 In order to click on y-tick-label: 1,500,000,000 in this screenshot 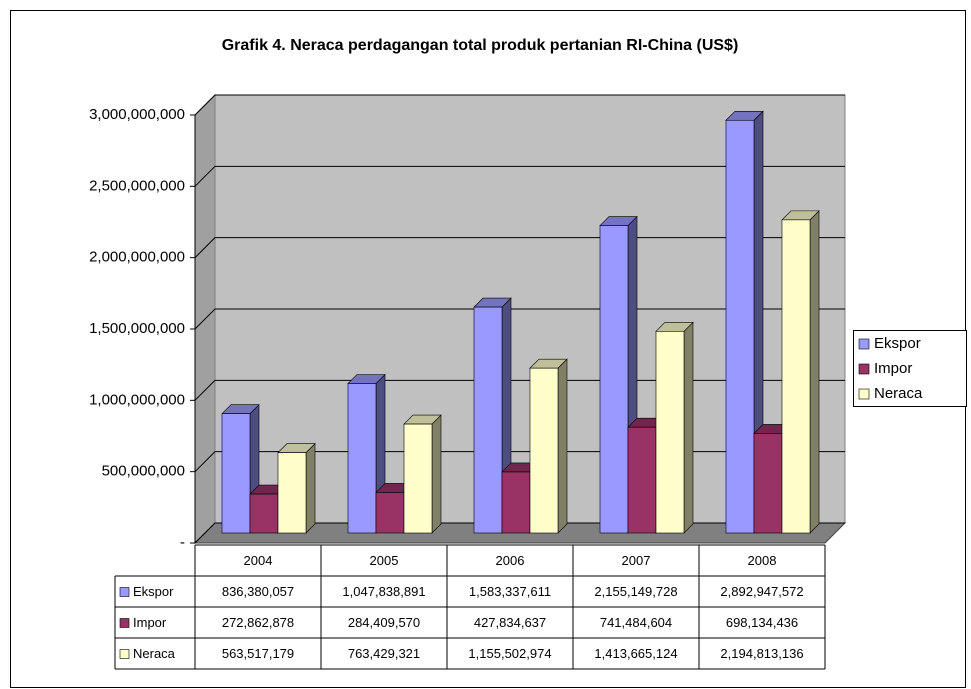, I will do `click(137, 328)`.